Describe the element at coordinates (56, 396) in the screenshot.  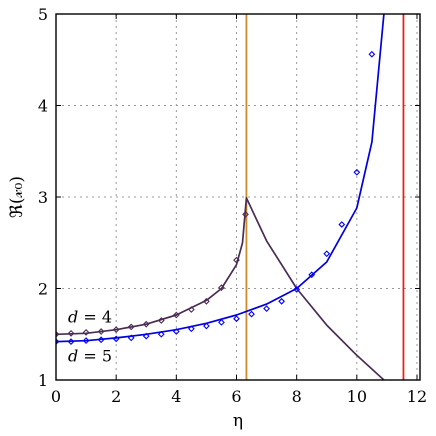
I see `x-tick-label: 0` at that location.